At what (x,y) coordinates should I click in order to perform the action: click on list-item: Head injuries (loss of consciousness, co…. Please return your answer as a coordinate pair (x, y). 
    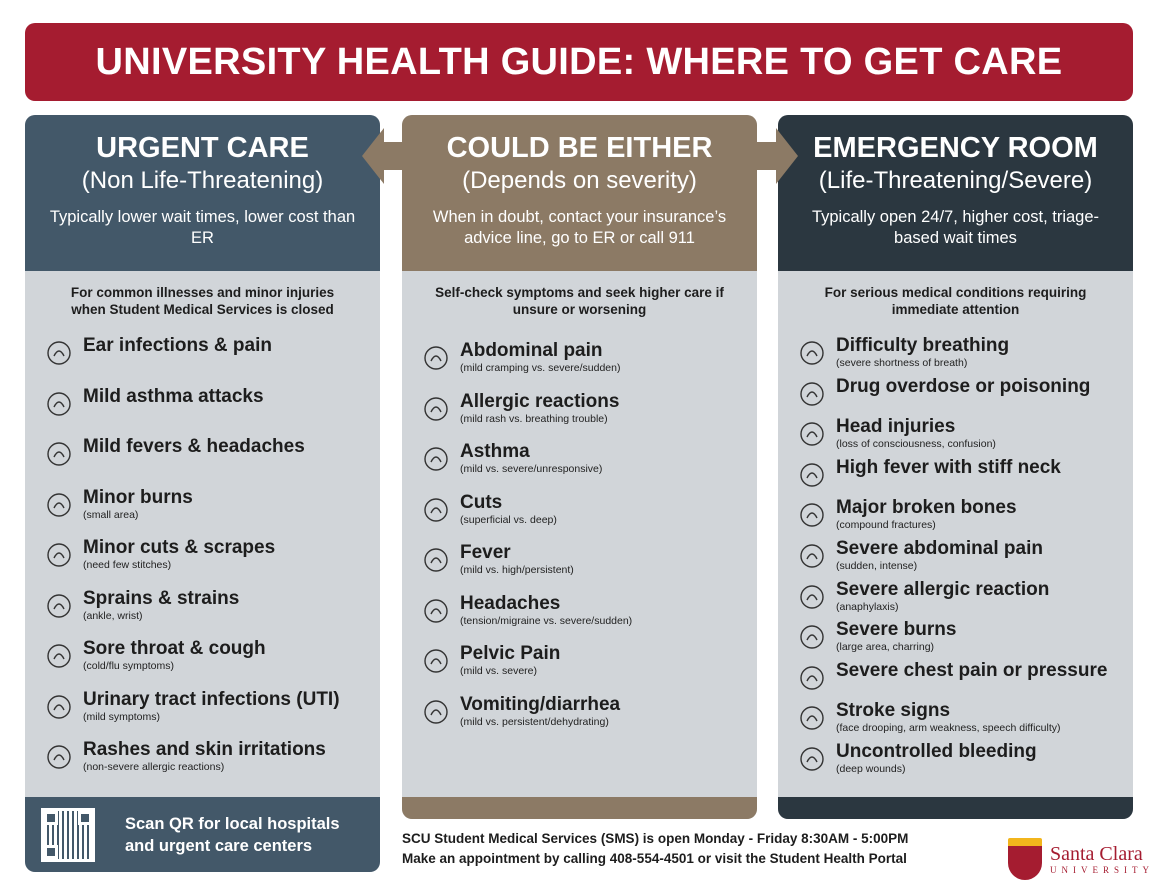
    Looking at the image, I should click on (887, 434).